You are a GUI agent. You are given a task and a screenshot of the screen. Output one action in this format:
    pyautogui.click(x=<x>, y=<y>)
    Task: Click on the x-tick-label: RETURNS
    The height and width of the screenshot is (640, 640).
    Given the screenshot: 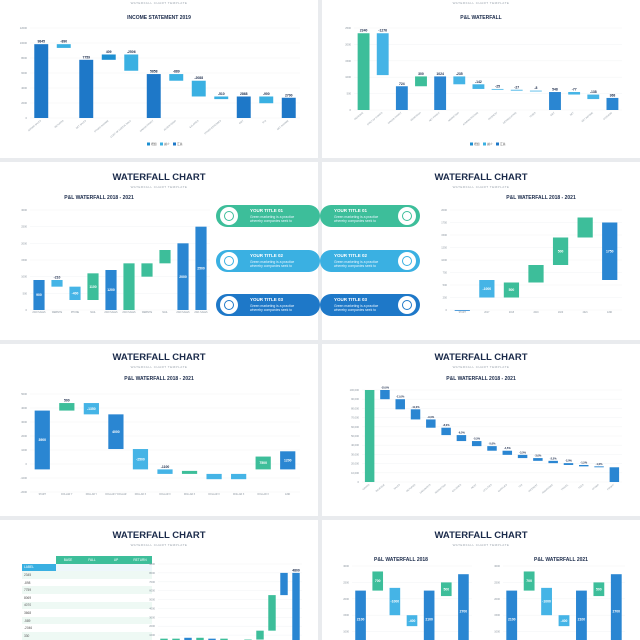 What is the action you would take?
    pyautogui.click(x=411, y=488)
    